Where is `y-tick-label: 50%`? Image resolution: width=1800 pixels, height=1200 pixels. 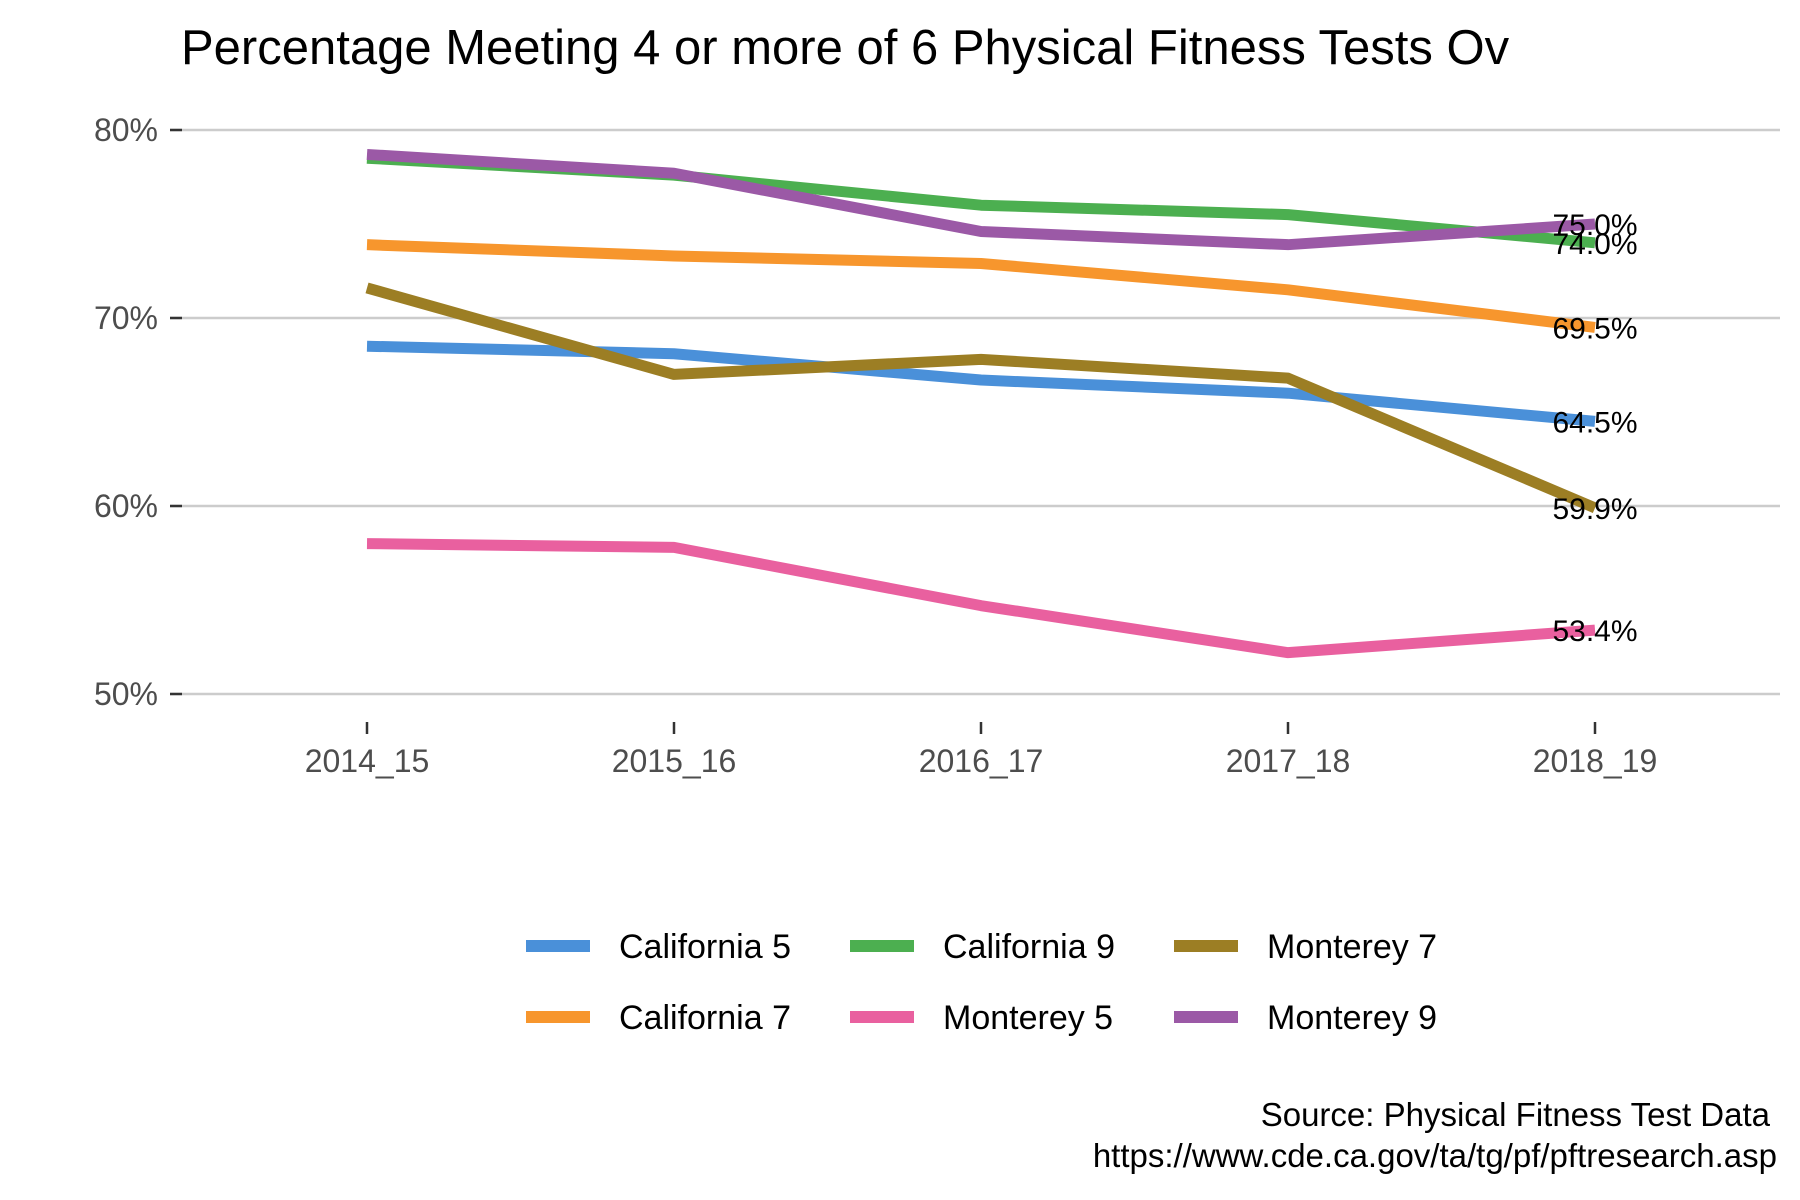 y-tick-label: 50% is located at coordinates (126, 694).